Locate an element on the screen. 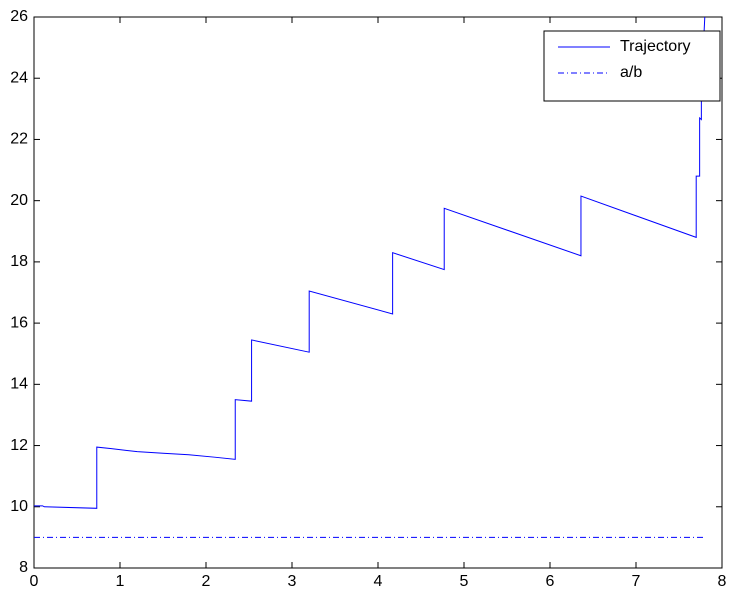 Image resolution: width=746 pixels, height=601 pixels. y-tick-label: 20 is located at coordinates (19, 200).